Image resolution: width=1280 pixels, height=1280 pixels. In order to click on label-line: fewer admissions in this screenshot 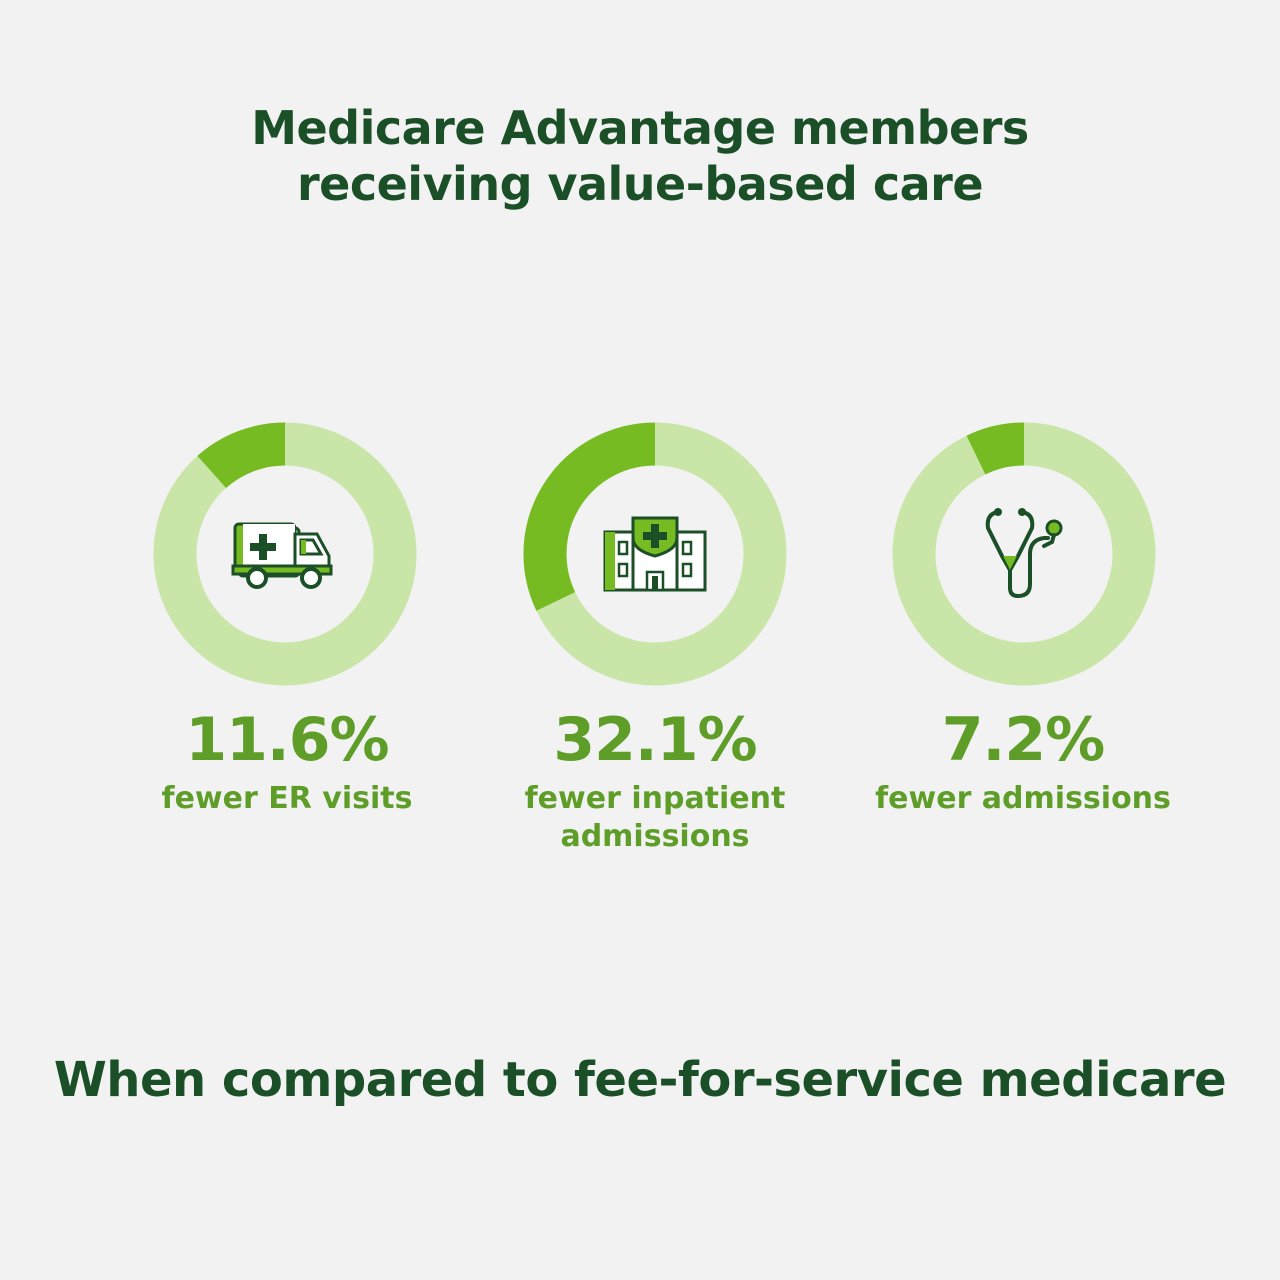, I will do `click(1023, 798)`.